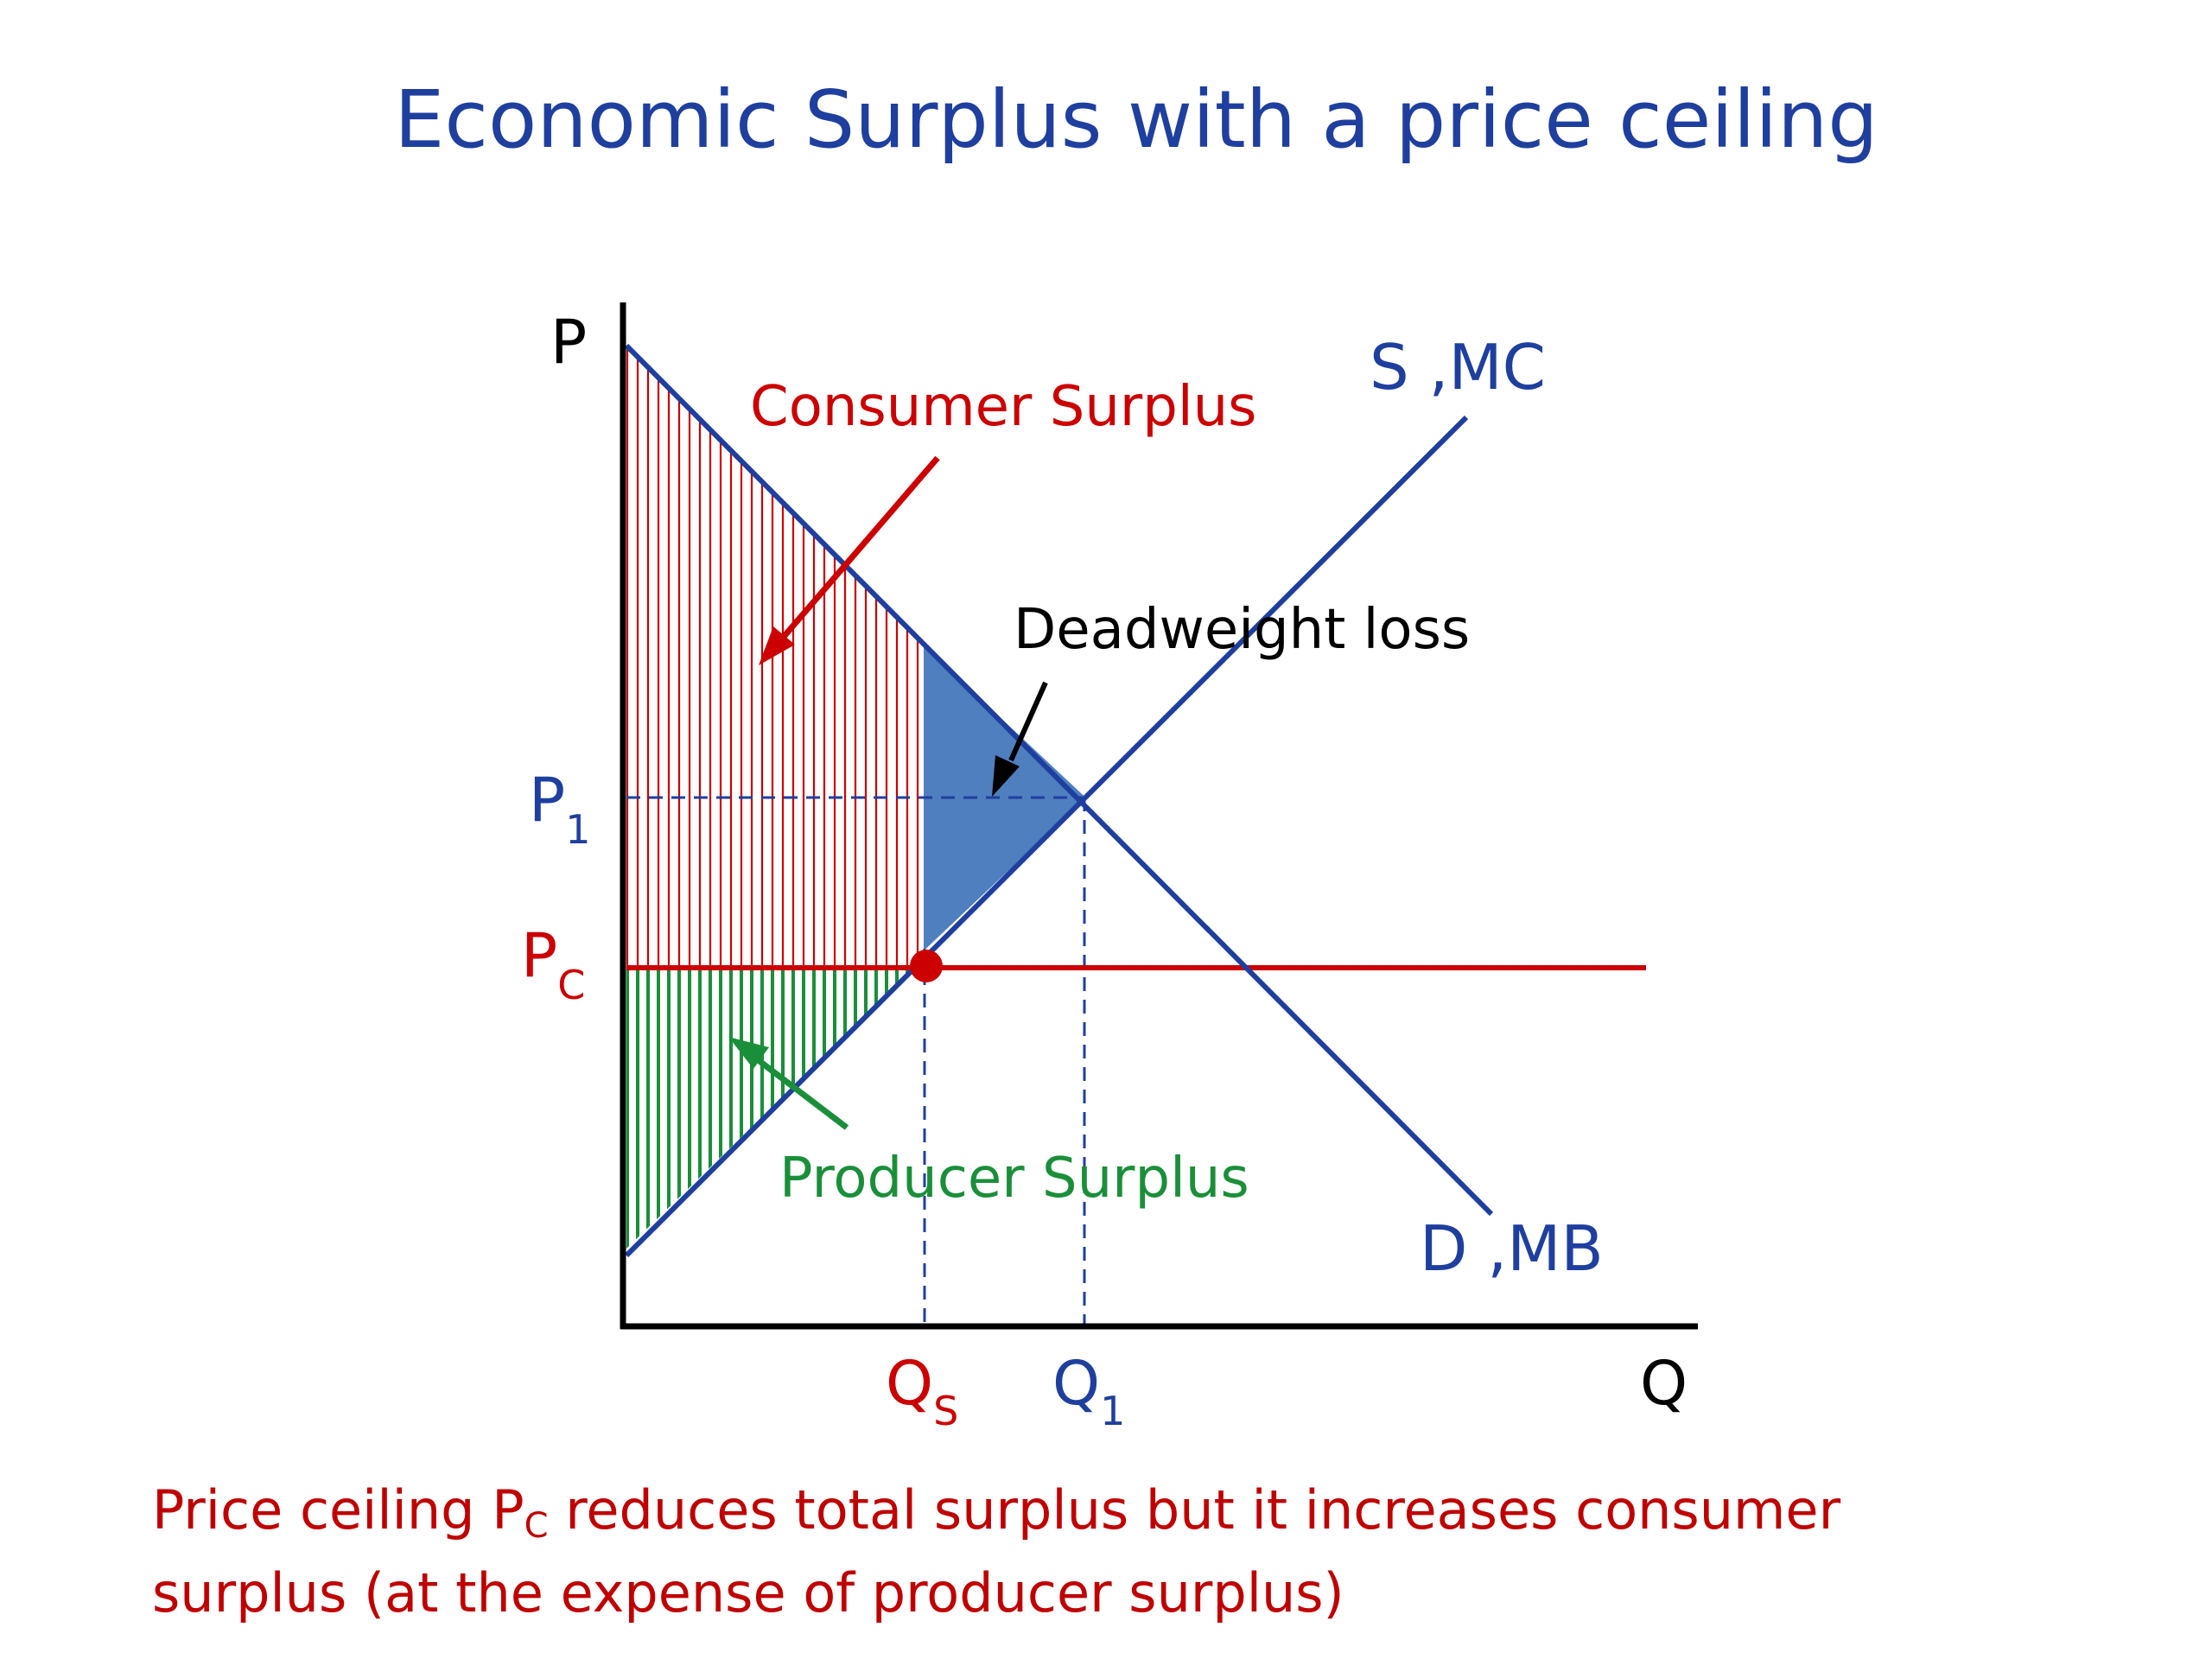 This screenshot has width=2212, height=1659. Describe the element at coordinates (1136, 119) in the screenshot. I see `slide-title: Economic Surplus with a price ceiling` at that location.